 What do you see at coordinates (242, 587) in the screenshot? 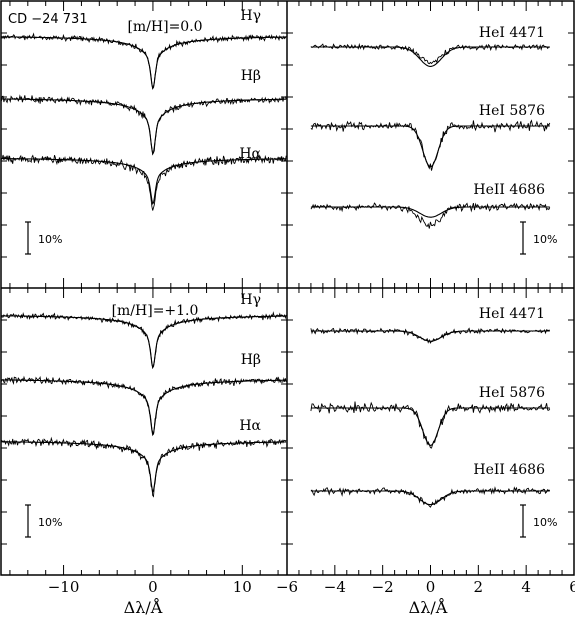
I see `x-tick-label-left: 10` at bounding box center [242, 587].